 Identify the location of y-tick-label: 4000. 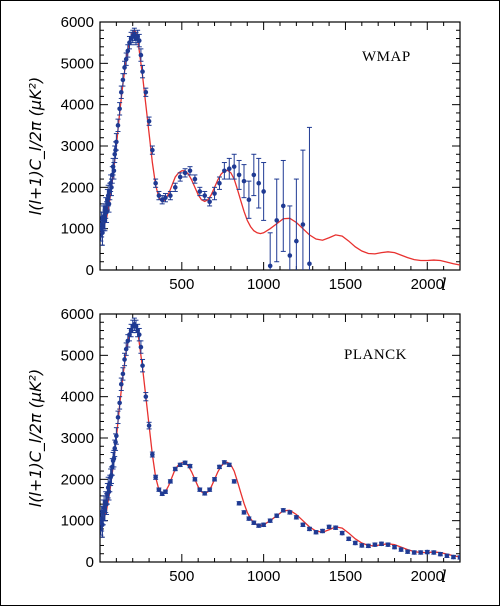
(77, 105).